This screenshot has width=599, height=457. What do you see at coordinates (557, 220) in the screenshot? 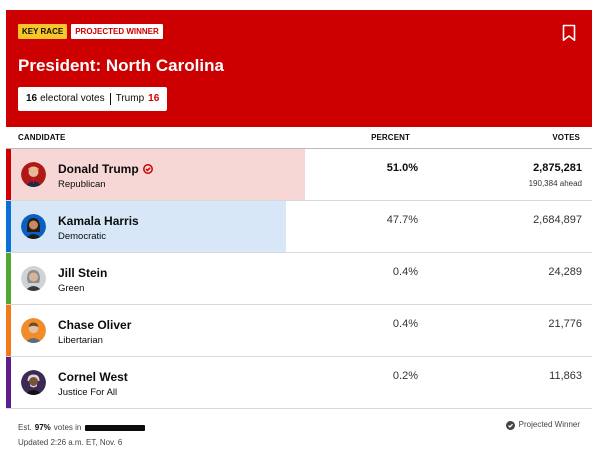
I see `candidate-votes: 2,684,897` at bounding box center [557, 220].